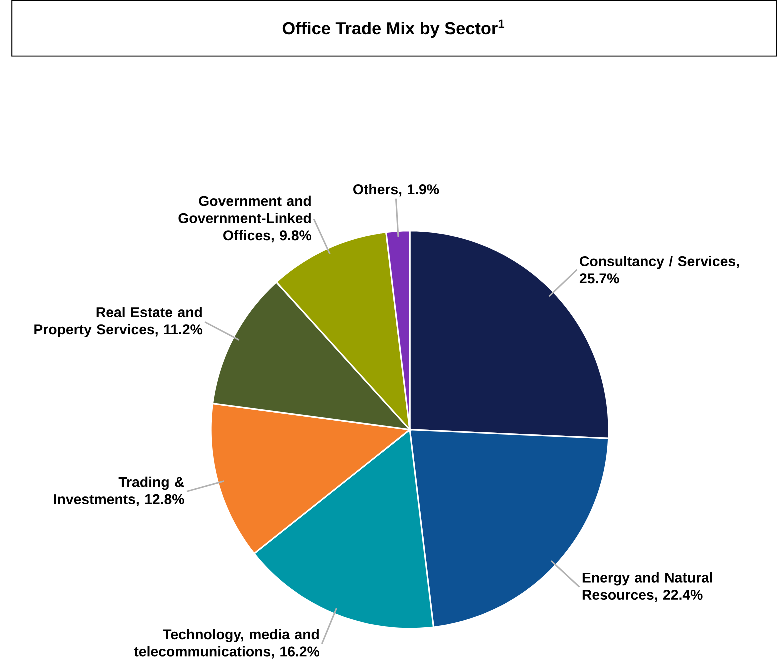 The height and width of the screenshot is (661, 777). I want to click on slice-label: Government and Government-Linked Offices, 9.8%, so click(245, 219).